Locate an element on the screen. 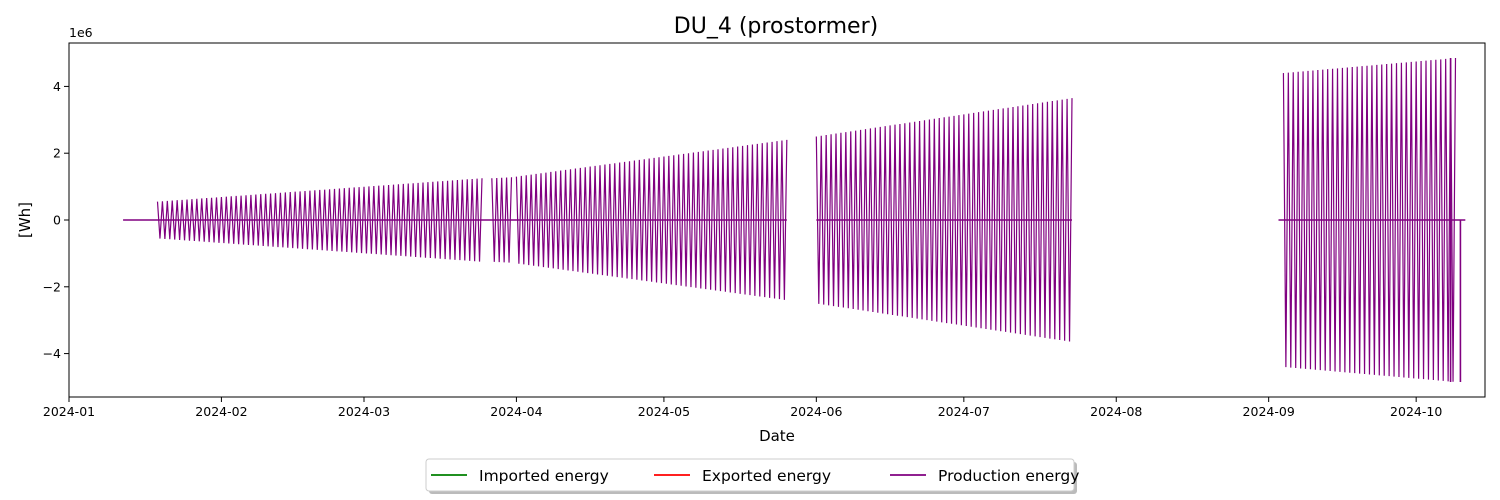 The height and width of the screenshot is (500, 1500). x-tick-label: 2024-01 is located at coordinates (69, 411).